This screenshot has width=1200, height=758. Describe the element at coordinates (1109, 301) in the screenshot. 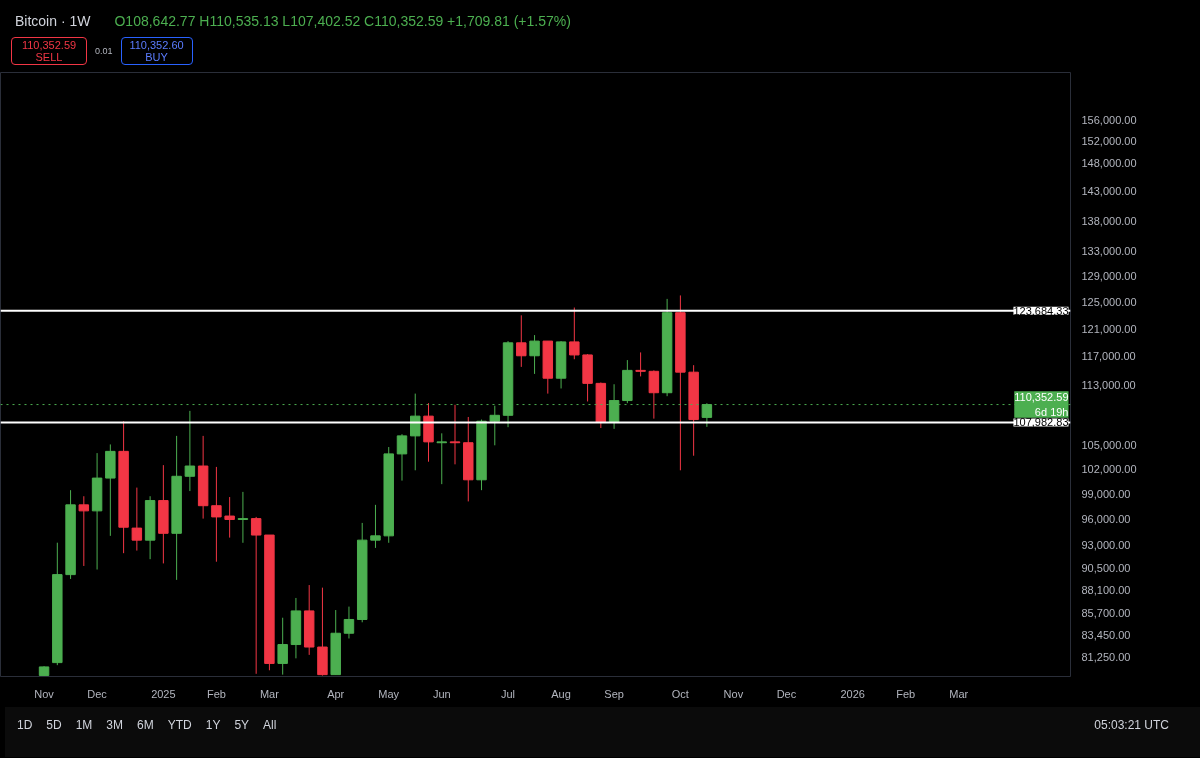

I see `y-tick-label: 125,000.00` at that location.